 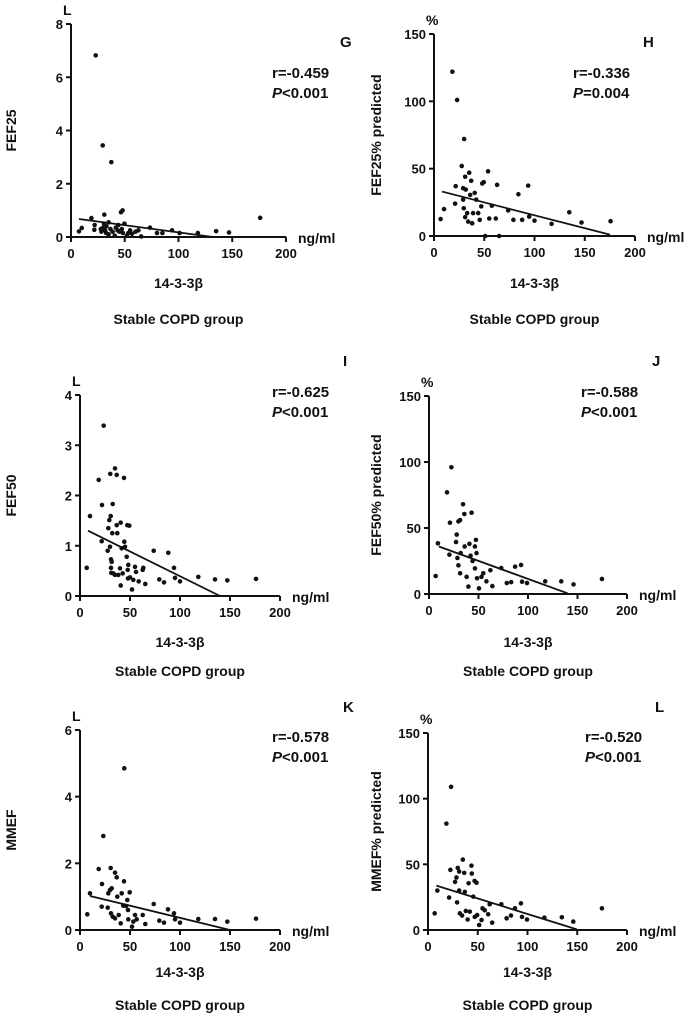 What do you see at coordinates (60, 131) in the screenshot?
I see `y-tick-label: 4` at bounding box center [60, 131].